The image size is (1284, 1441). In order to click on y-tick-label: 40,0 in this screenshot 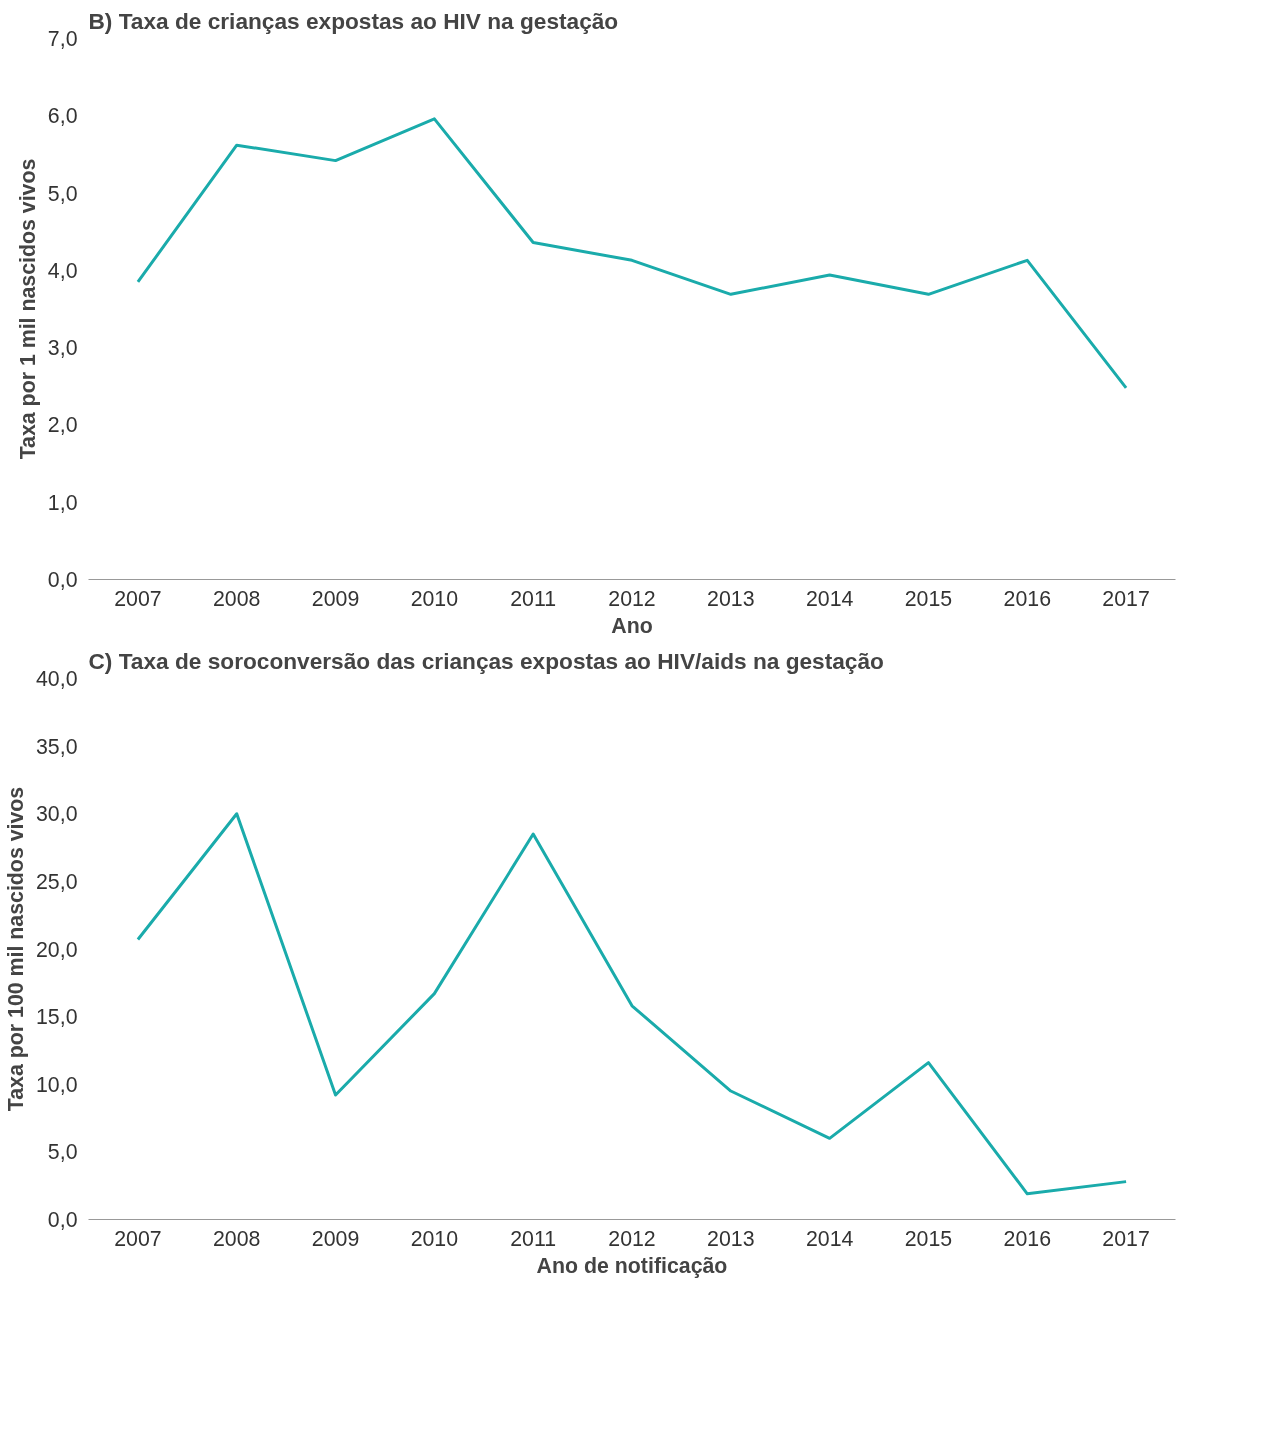, I will do `click(56, 679)`.